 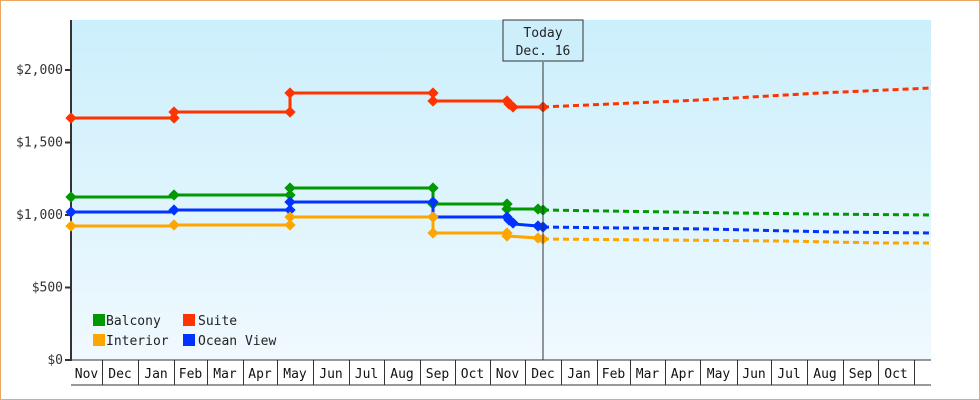 I want to click on legend-item-interior: Interior, so click(x=131, y=341).